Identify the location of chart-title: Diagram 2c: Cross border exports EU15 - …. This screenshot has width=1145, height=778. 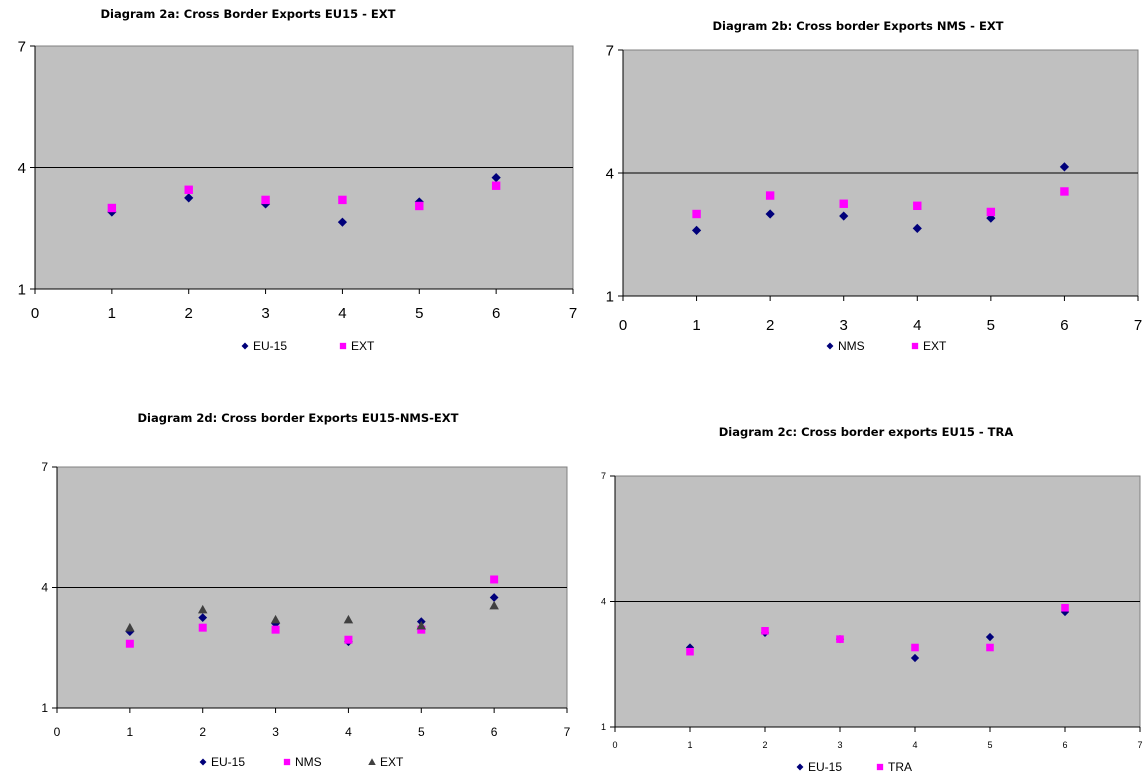
(866, 432).